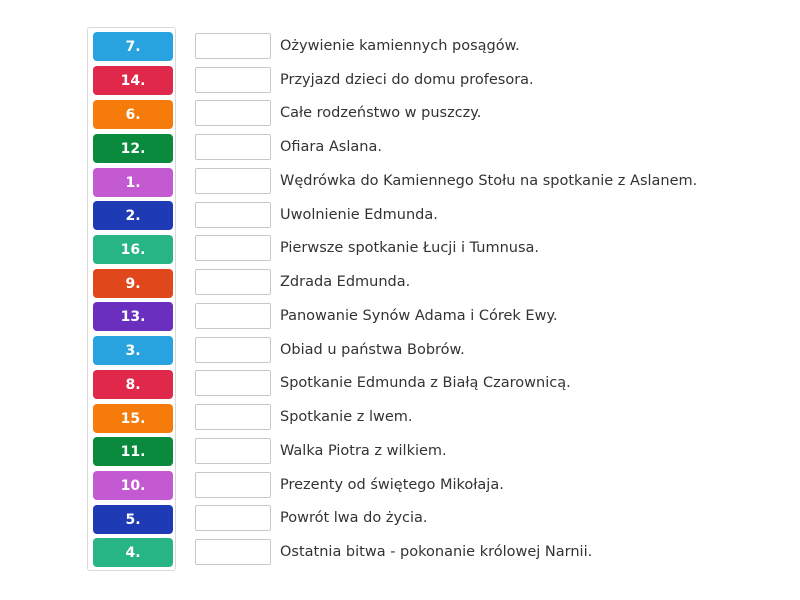 The width and height of the screenshot is (800, 600). Describe the element at coordinates (495, 147) in the screenshot. I see `answer-row: Ofiara Aslana.` at that location.